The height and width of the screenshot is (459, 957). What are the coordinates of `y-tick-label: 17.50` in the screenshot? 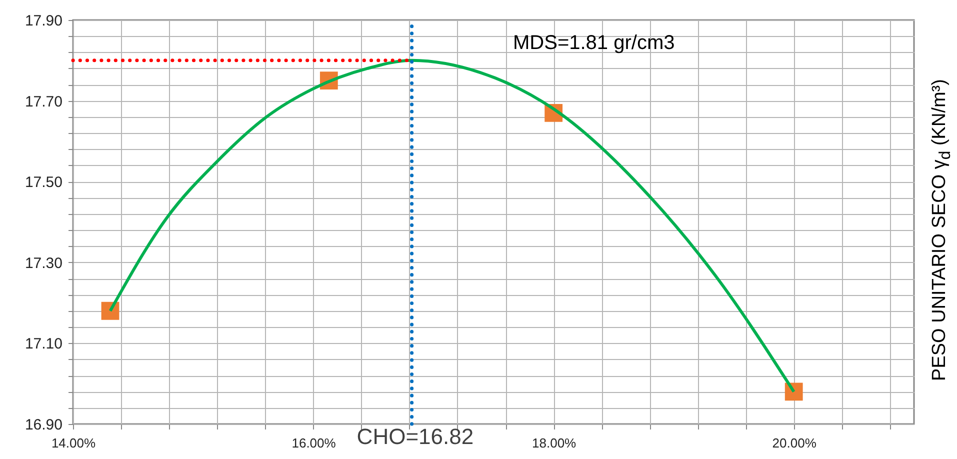 It's located at (43, 183).